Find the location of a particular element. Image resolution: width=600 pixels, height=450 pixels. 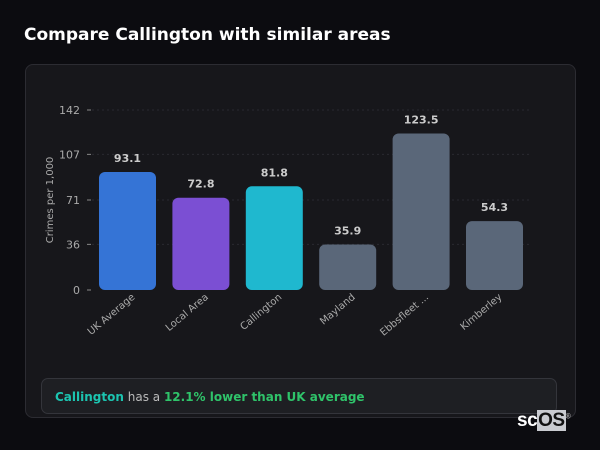

bar-value-label: 54.3 is located at coordinates (494, 207).